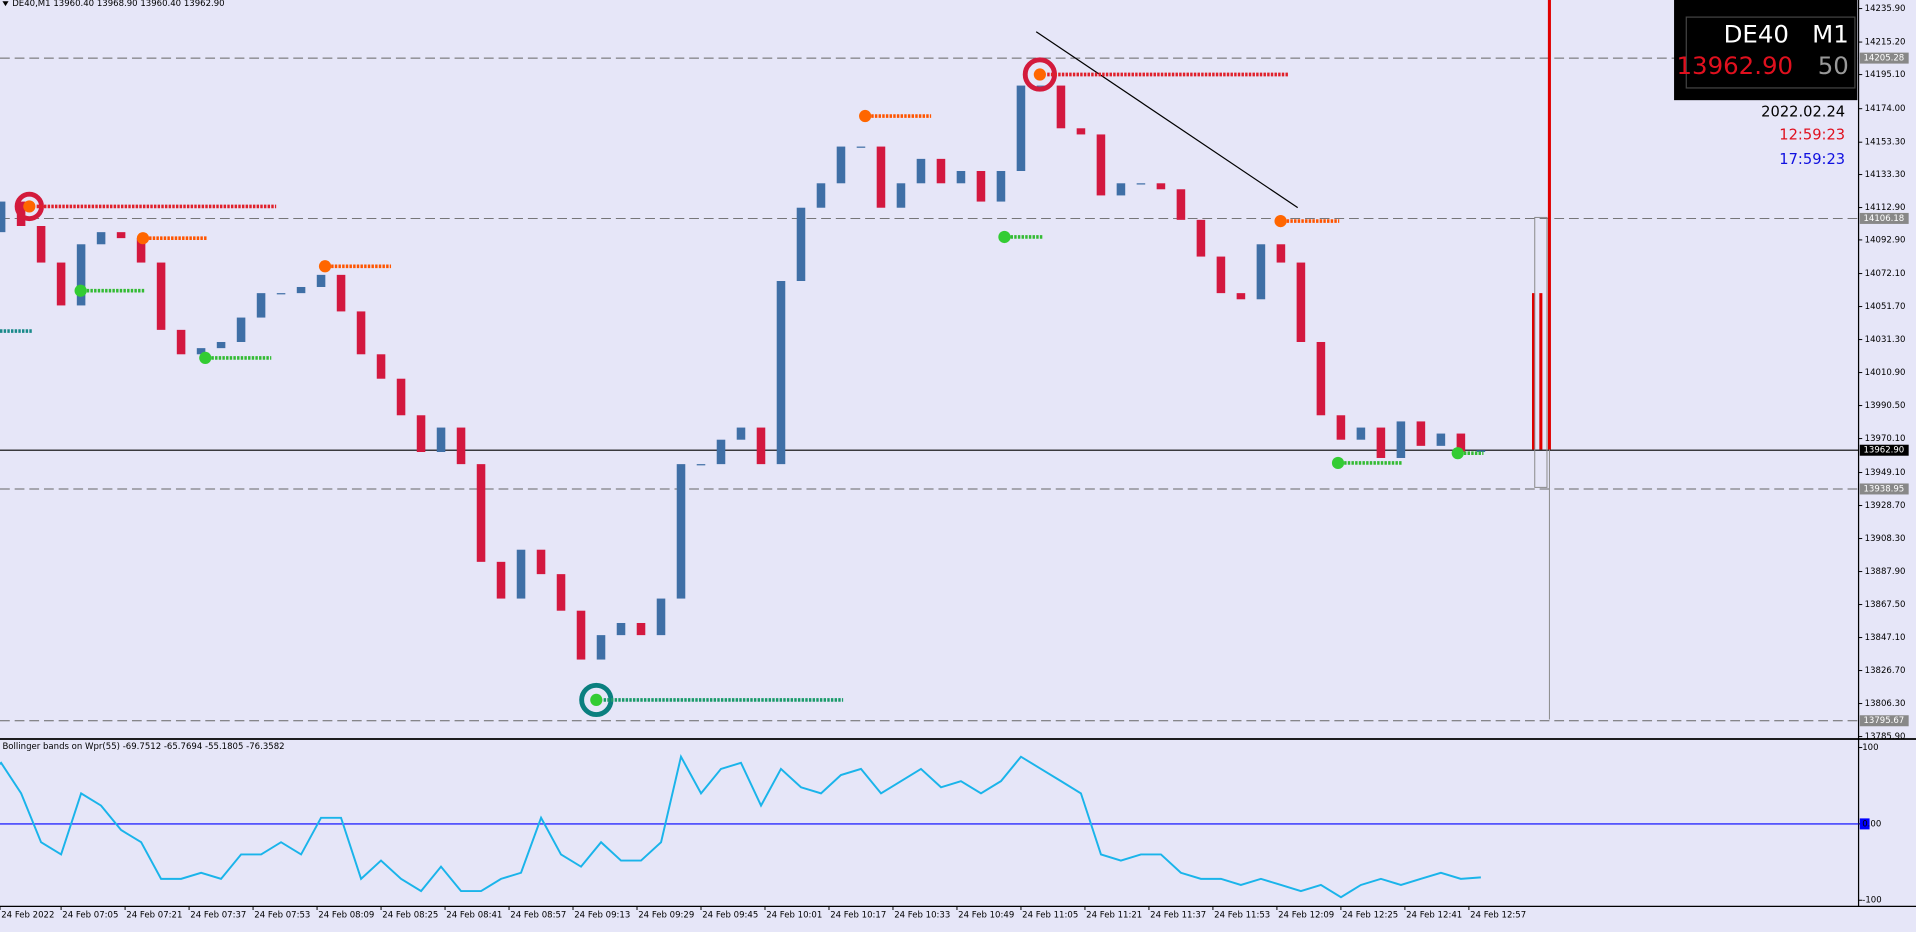 The image size is (1916, 932). Describe the element at coordinates (1885, 406) in the screenshot. I see `y-tick-label: 13990.50` at that location.